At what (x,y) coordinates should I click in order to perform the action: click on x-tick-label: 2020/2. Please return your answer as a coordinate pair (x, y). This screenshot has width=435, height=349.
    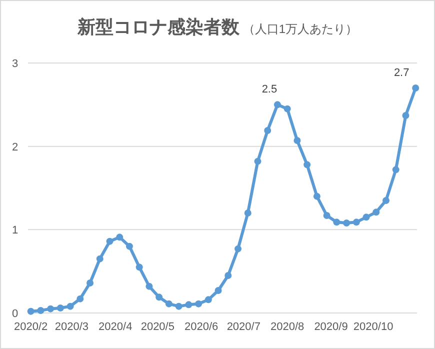
    Looking at the image, I should click on (31, 327).